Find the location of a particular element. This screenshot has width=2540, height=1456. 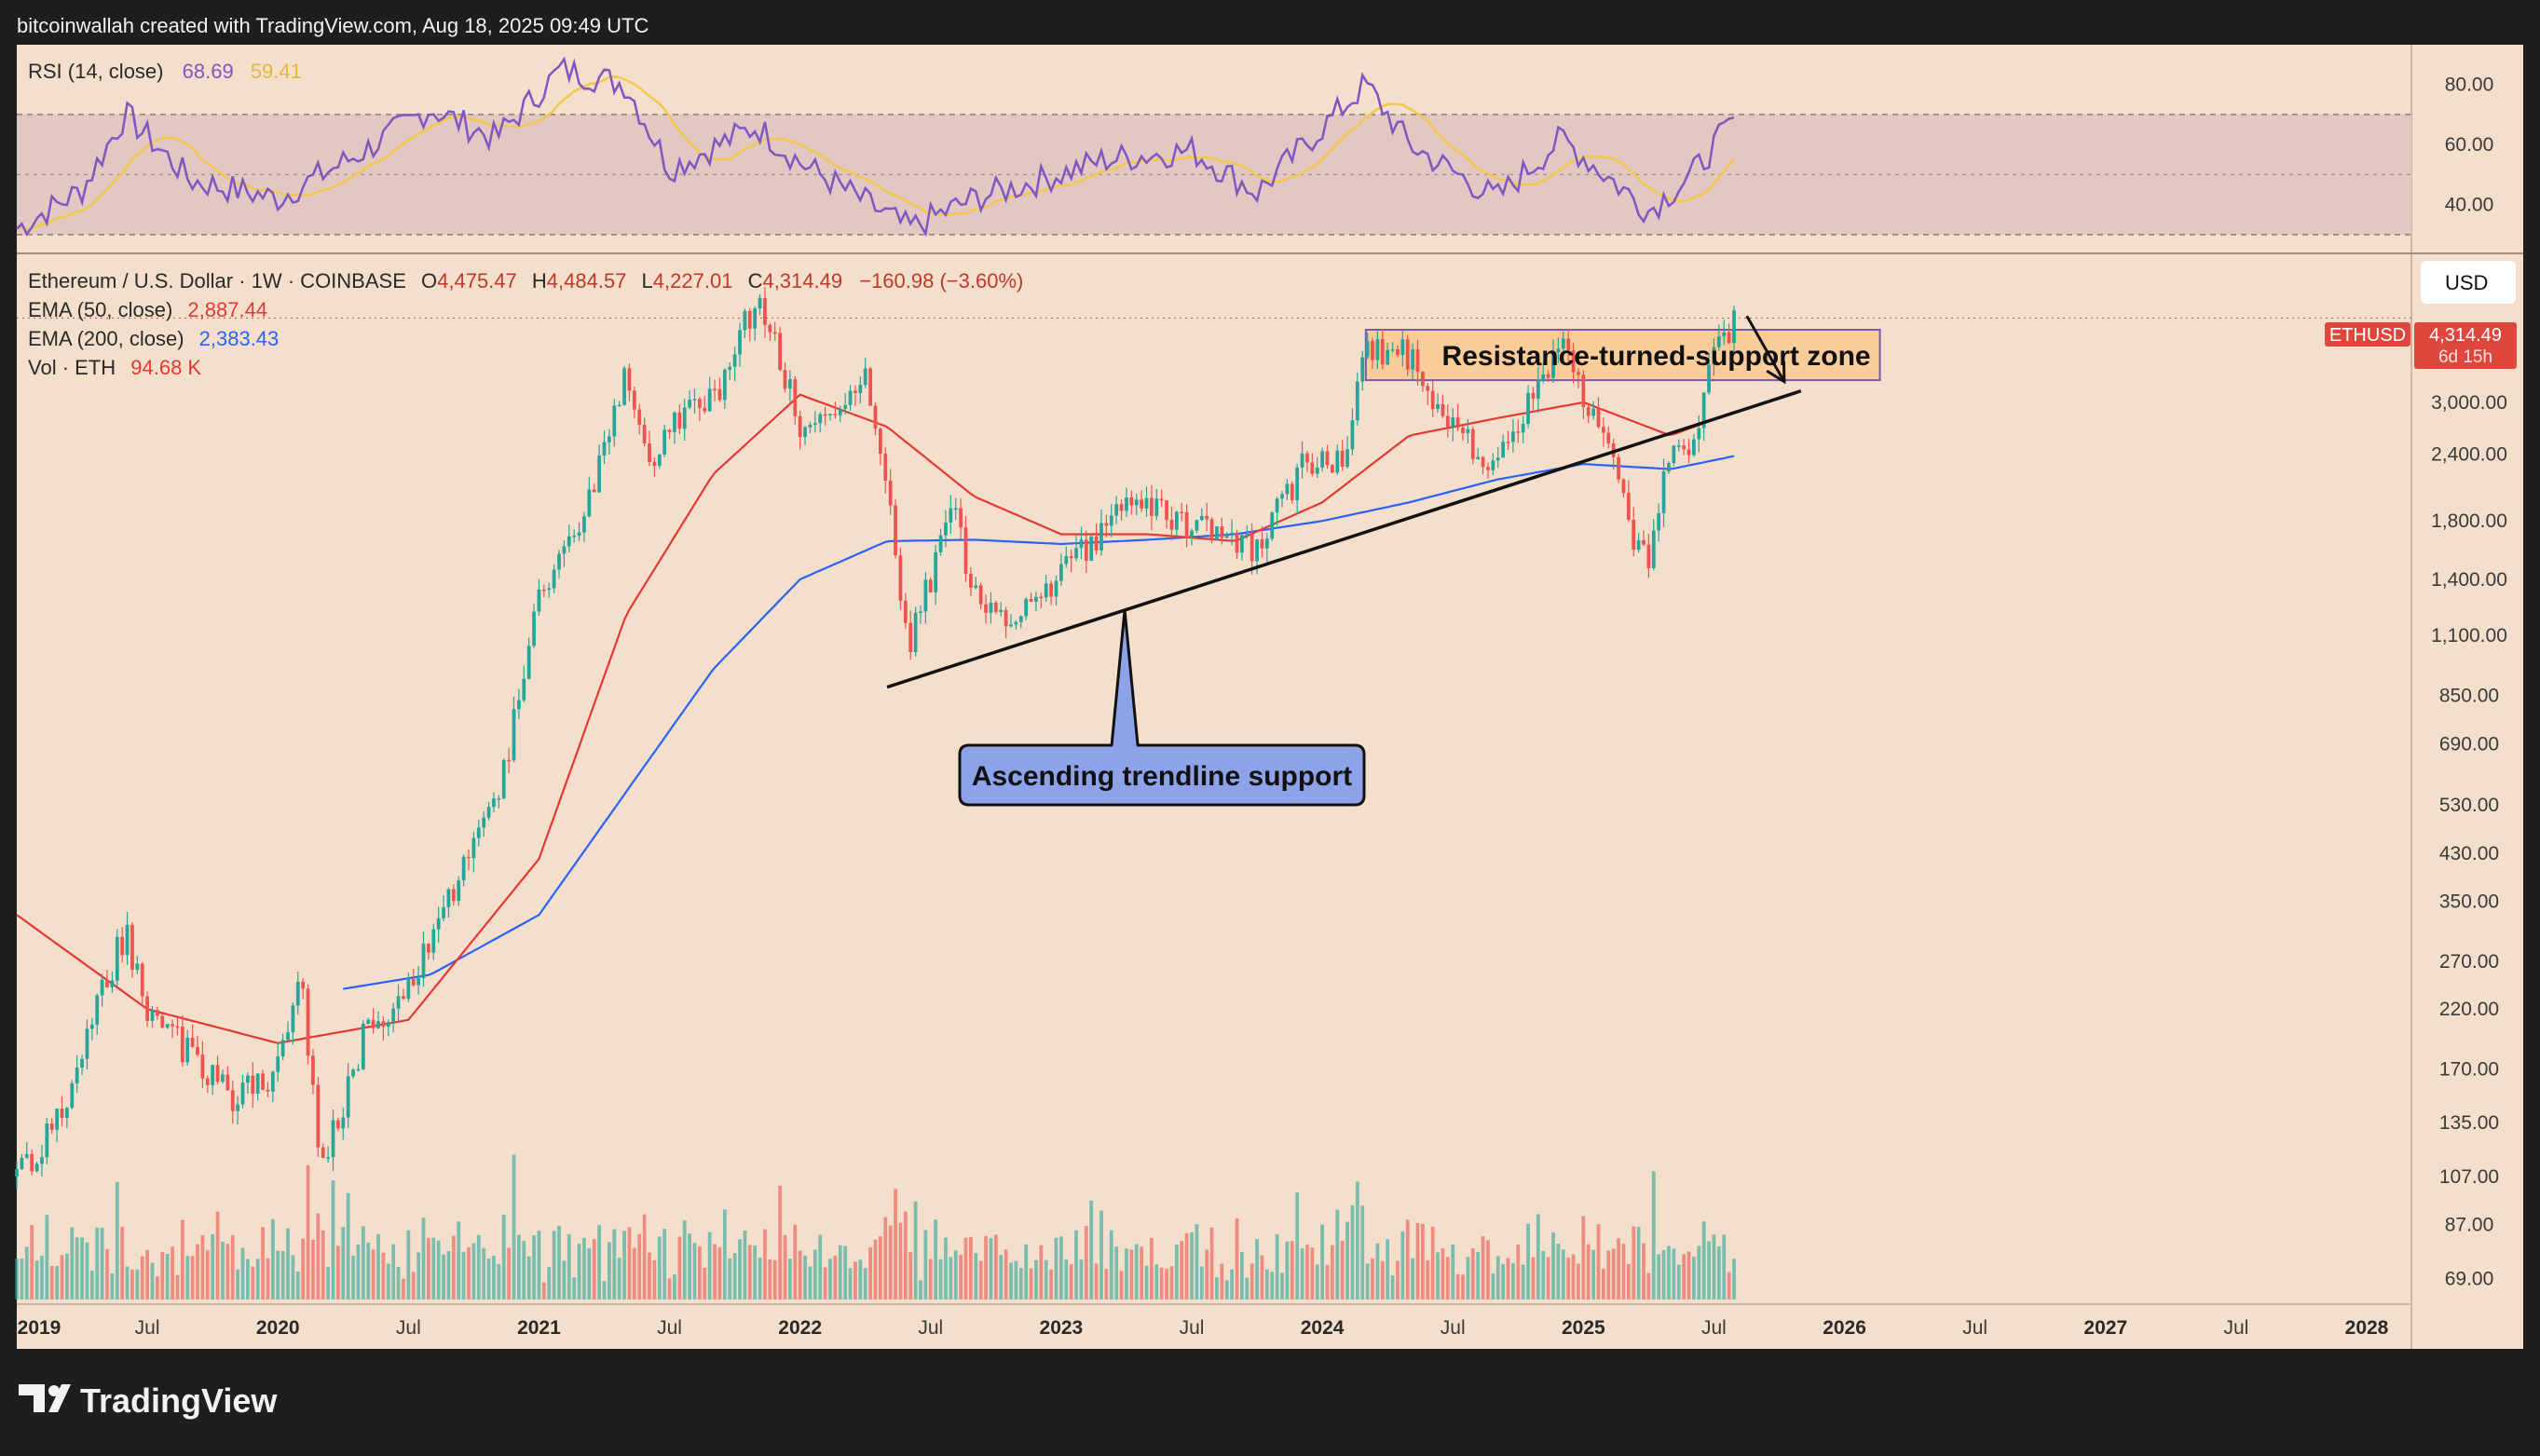

zone-arrow is located at coordinates (1766, 350).